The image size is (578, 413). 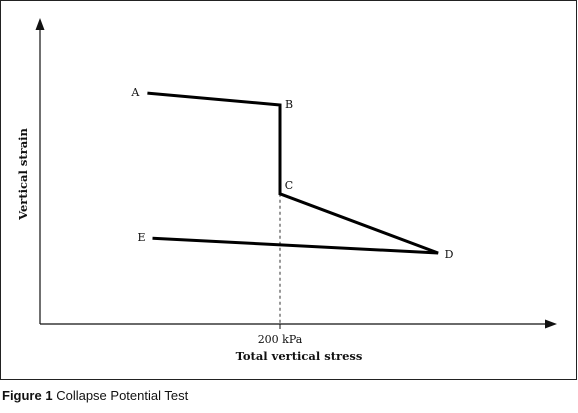 I want to click on point-label-c: C, so click(x=289, y=185).